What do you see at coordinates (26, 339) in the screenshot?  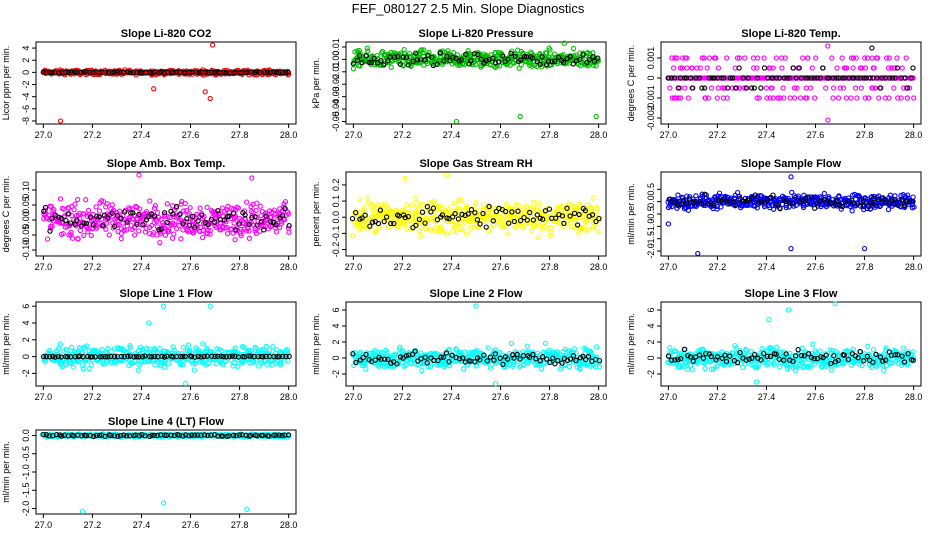 I see `y-tick-label: 2` at bounding box center [26, 339].